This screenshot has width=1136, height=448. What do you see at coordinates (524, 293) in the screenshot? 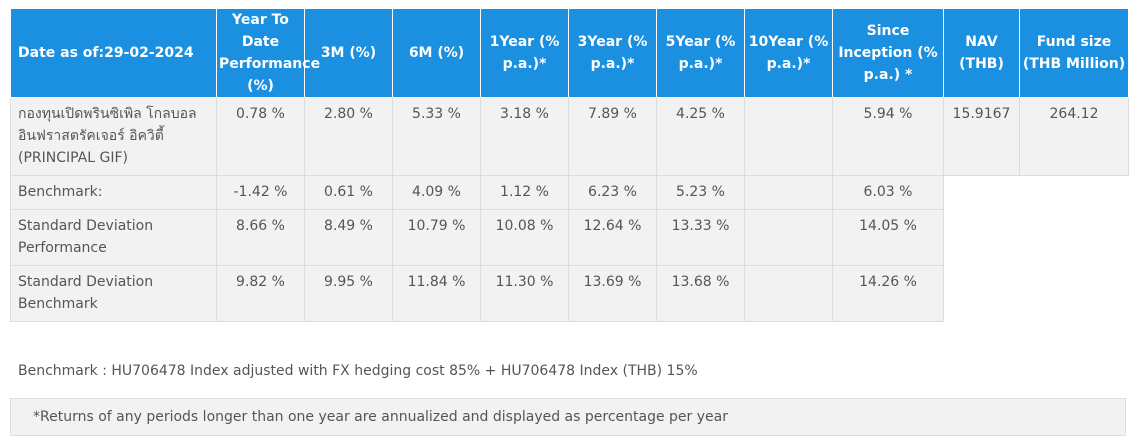
I see `table-cell: 11.30 %` at bounding box center [524, 293].